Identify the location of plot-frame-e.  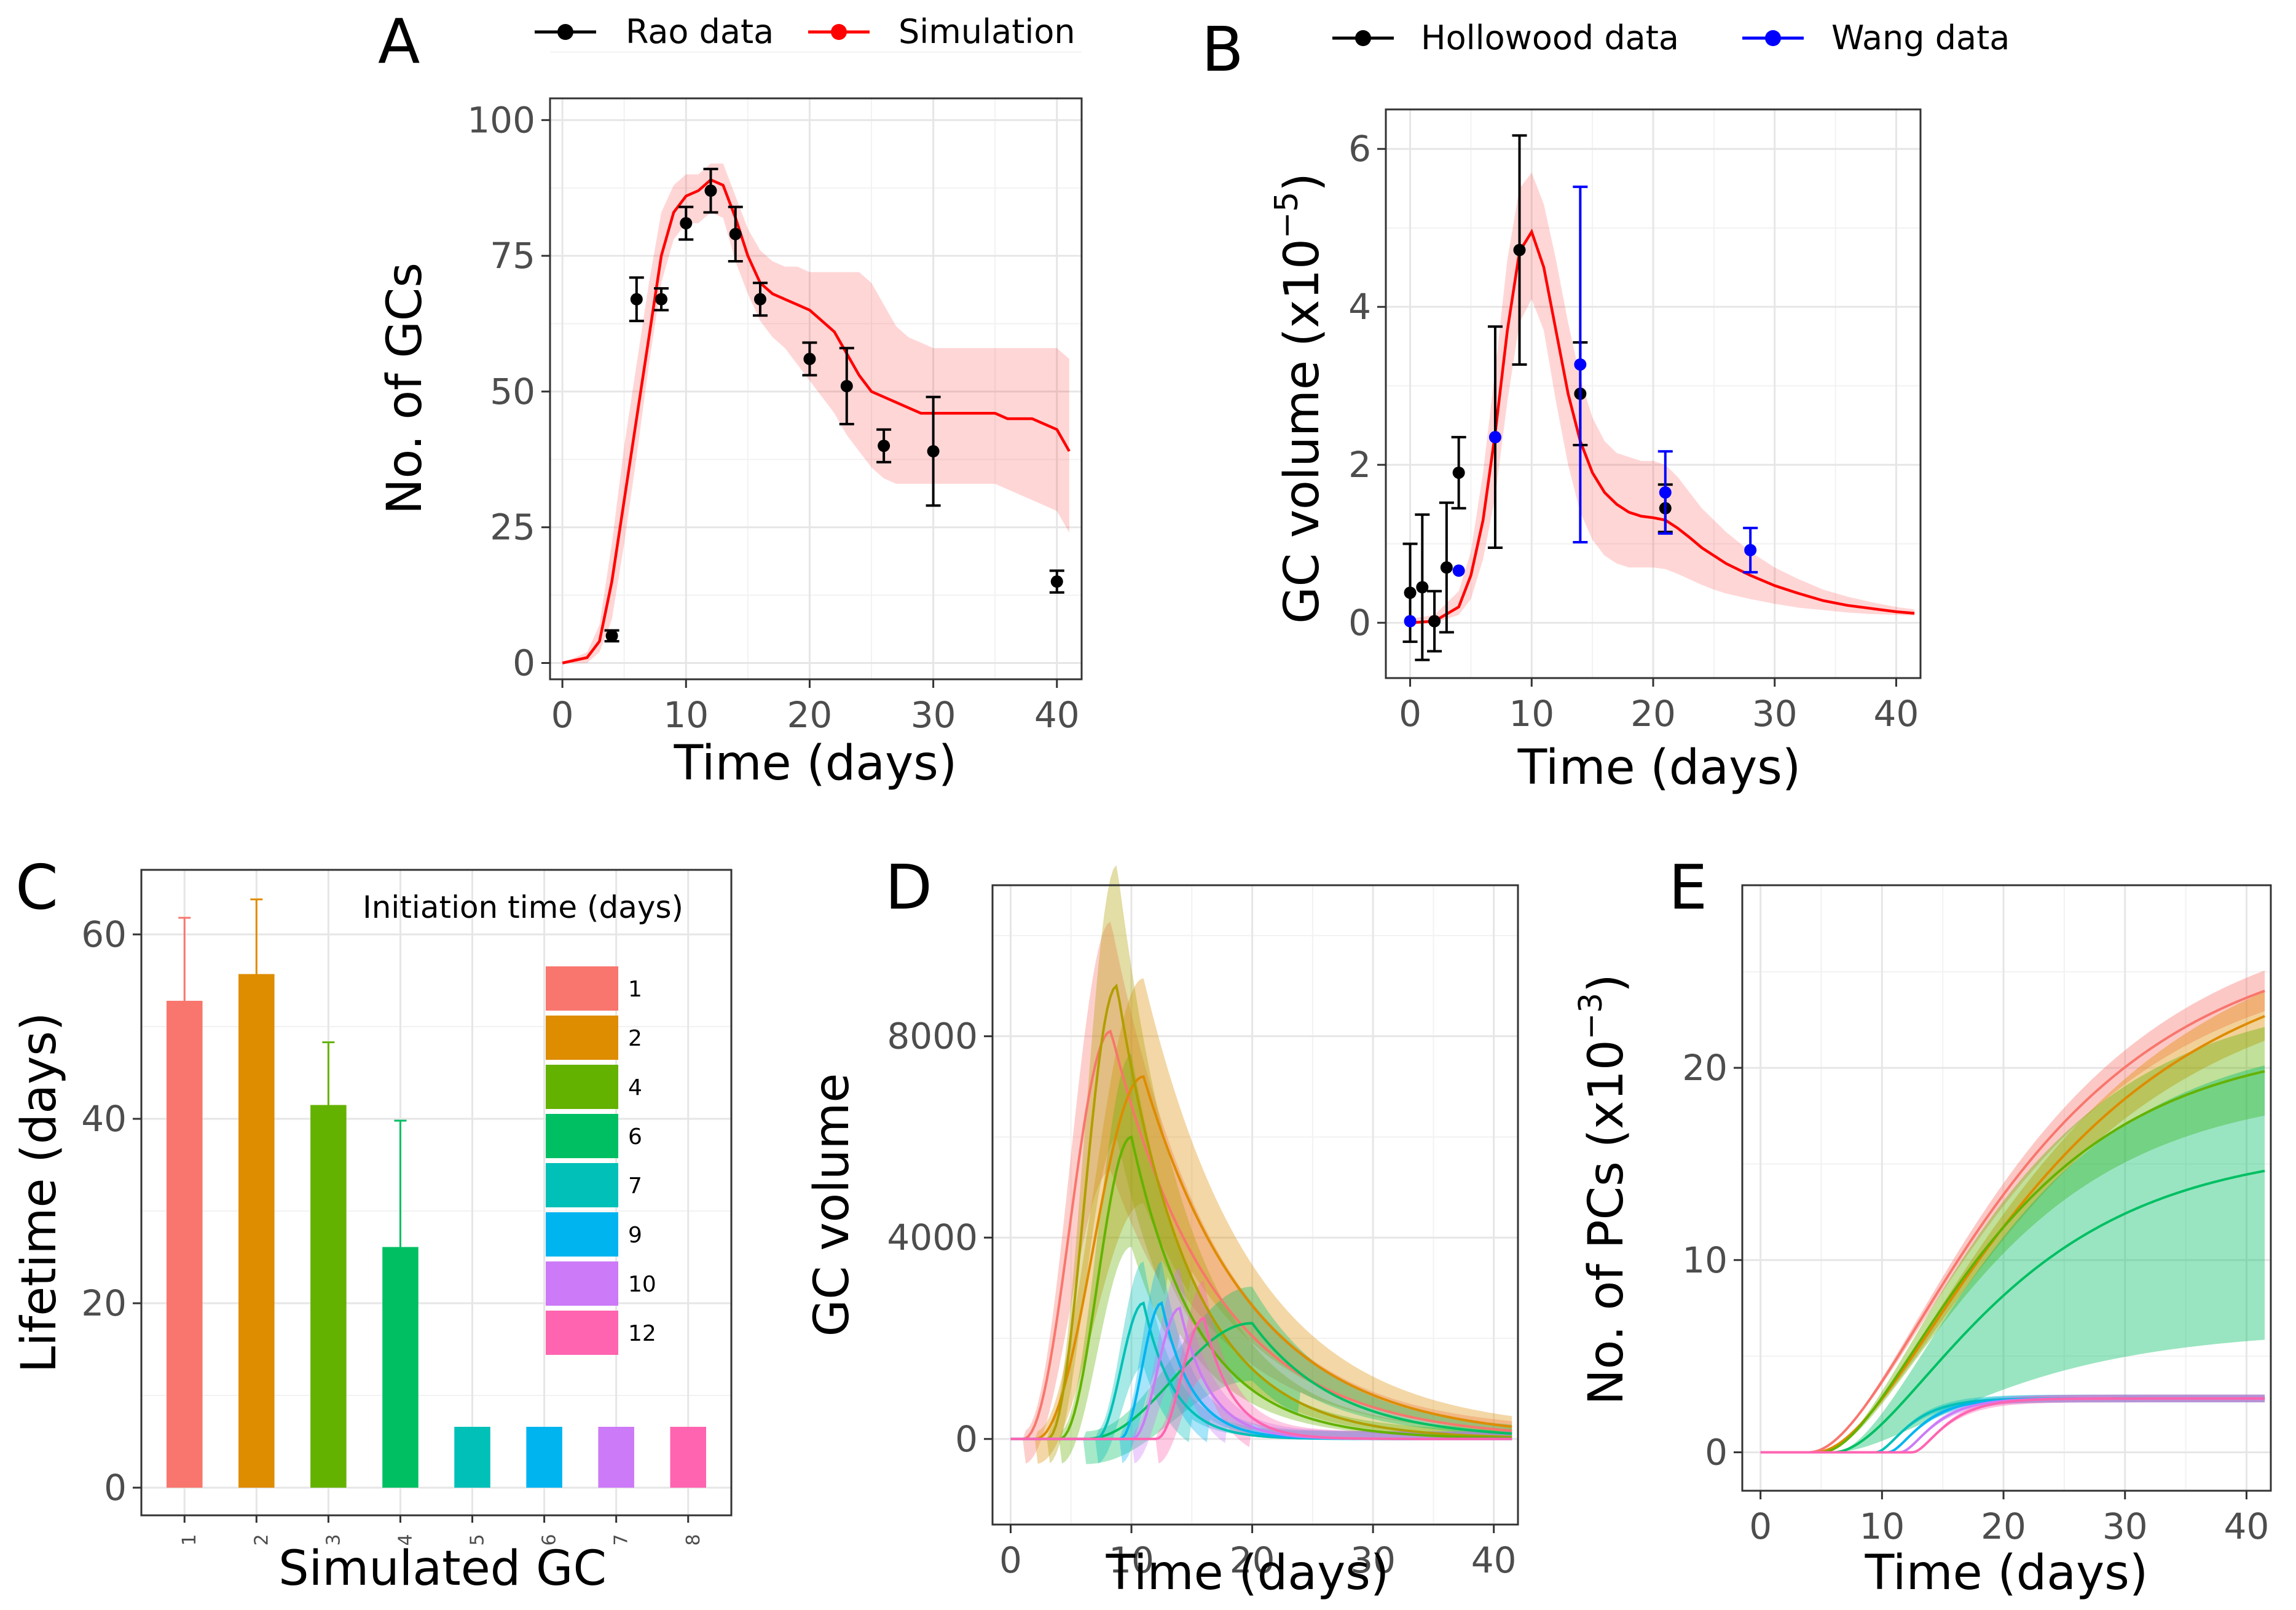
(2006, 1188).